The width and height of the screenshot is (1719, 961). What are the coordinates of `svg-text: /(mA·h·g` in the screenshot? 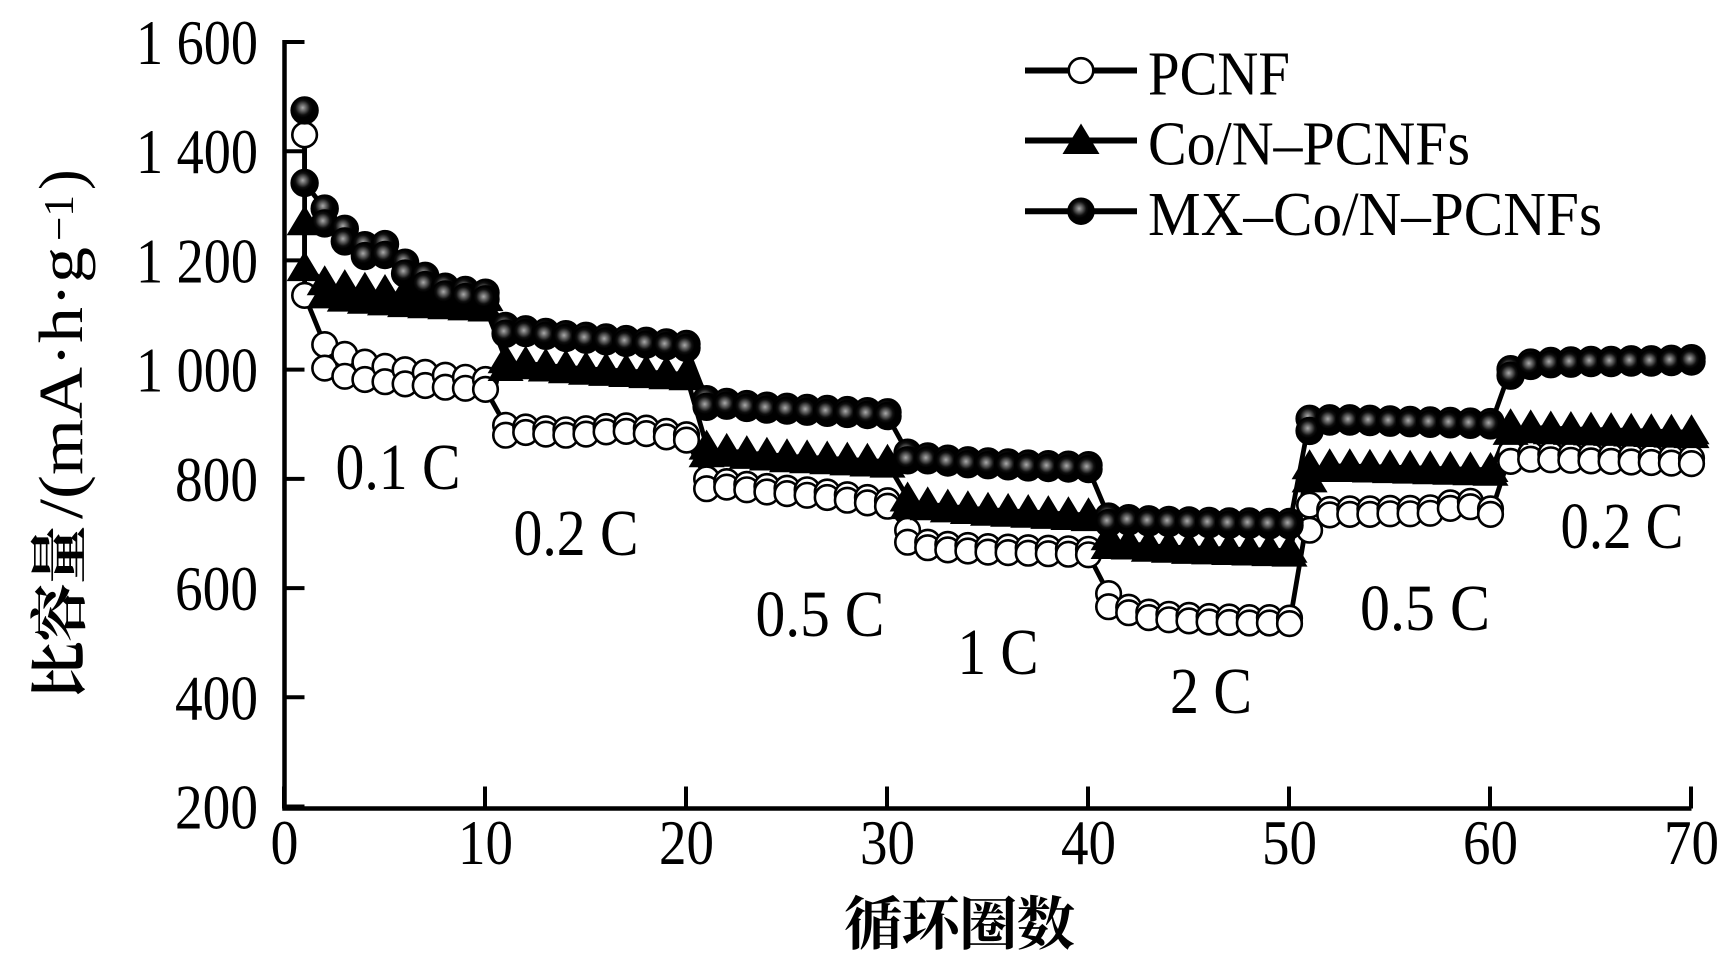 It's located at (62, 383).